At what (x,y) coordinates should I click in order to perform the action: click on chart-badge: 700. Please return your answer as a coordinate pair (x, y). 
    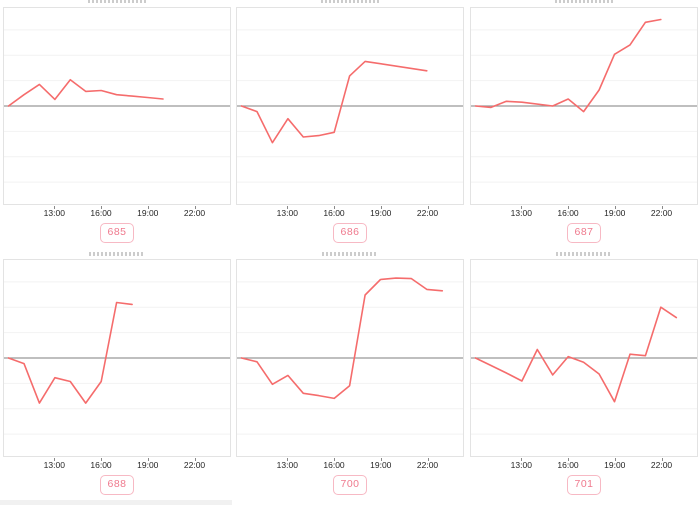
    Looking at the image, I should click on (350, 485).